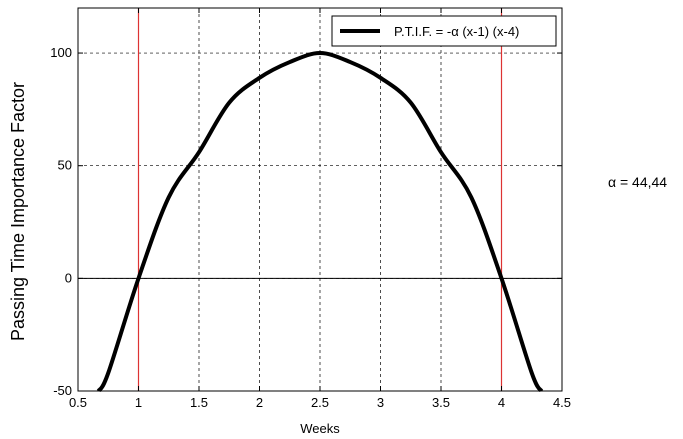 This screenshot has height=439, width=683. Describe the element at coordinates (61, 52) in the screenshot. I see `y-tick-label: 100` at that location.